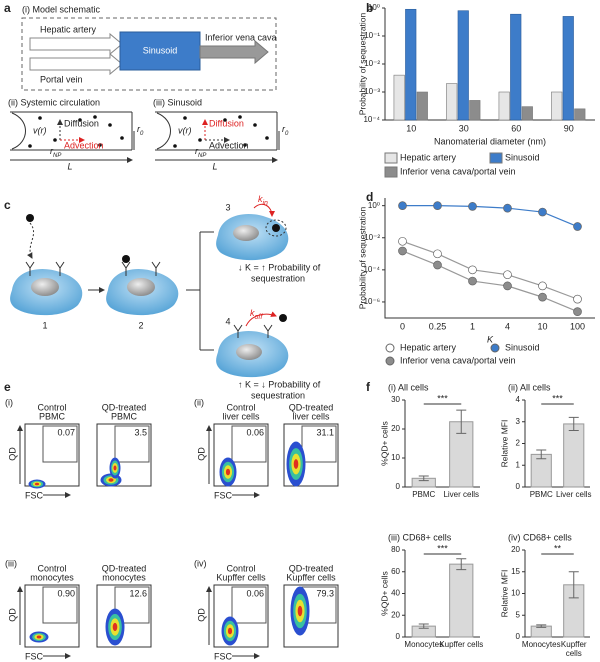 The height and width of the screenshot is (662, 600). Describe the element at coordinates (284, 129) in the screenshot. I see `symbol-main: r` at that location.